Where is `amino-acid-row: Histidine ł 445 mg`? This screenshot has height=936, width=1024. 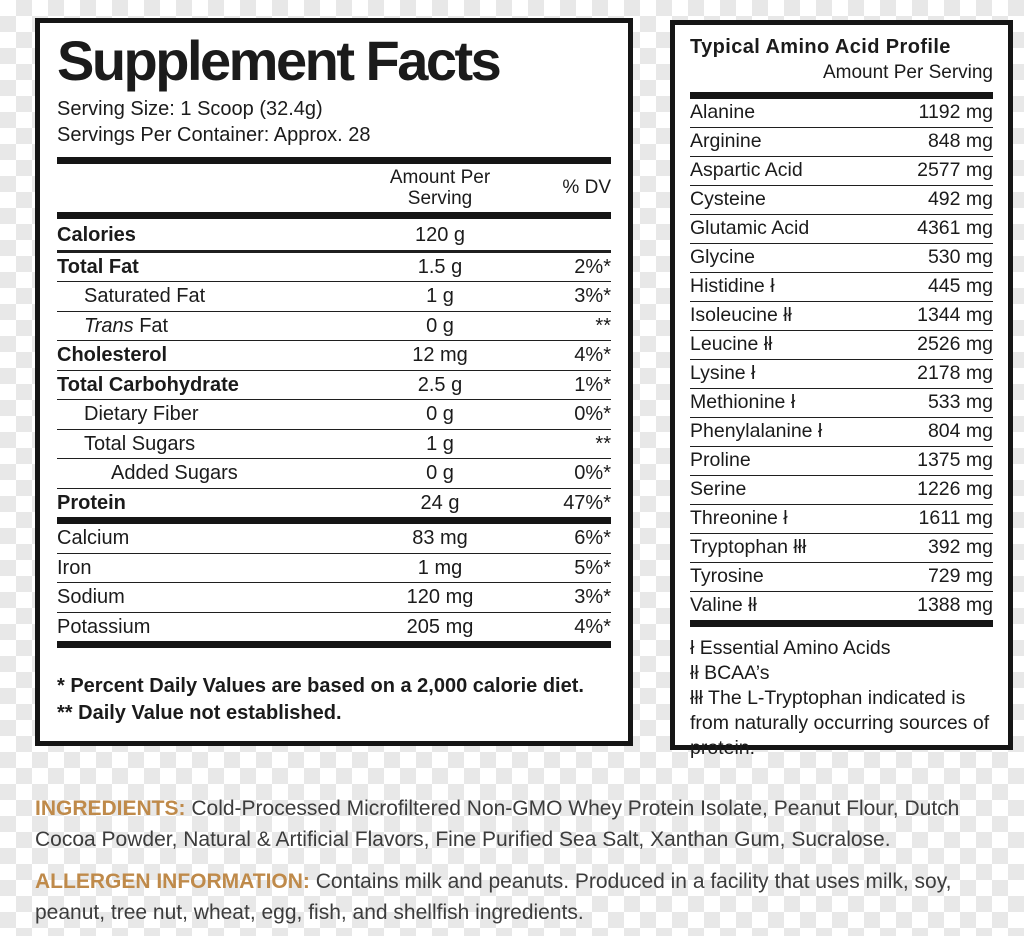
amino-acid-row: Histidine ł 445 mg is located at coordinates (841, 287).